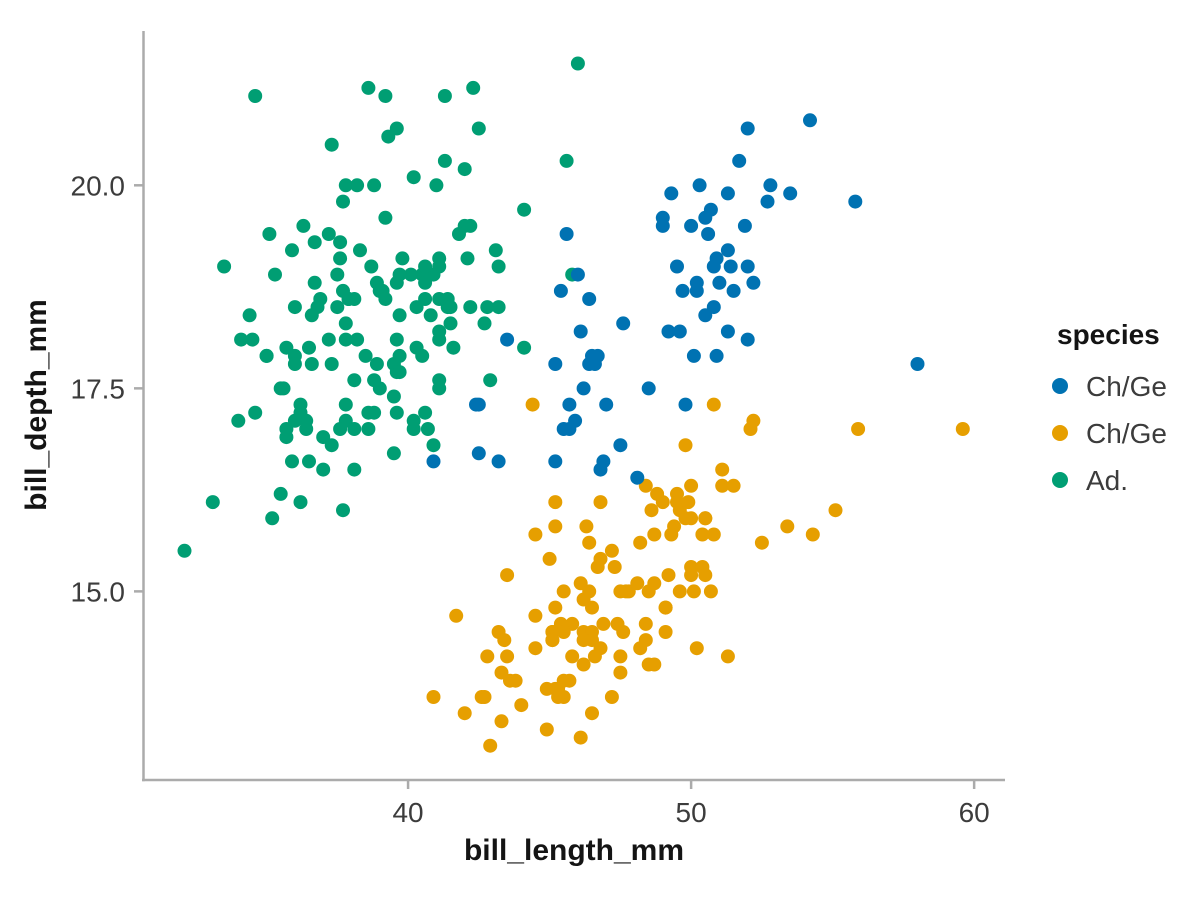 The height and width of the screenshot is (900, 1200). I want to click on legend-entry-label: Ch/Ge, so click(1126, 386).